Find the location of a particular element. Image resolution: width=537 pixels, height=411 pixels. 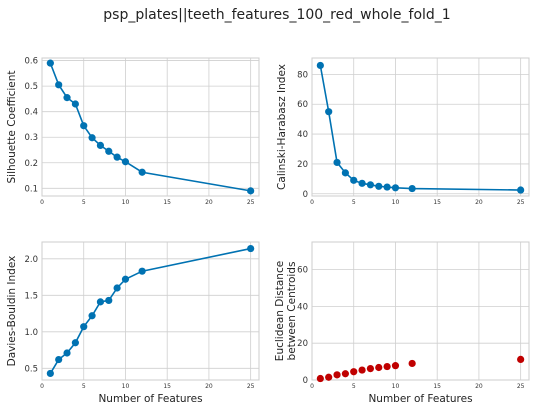

y-tick-label: 1.0 is located at coordinates (31, 333).